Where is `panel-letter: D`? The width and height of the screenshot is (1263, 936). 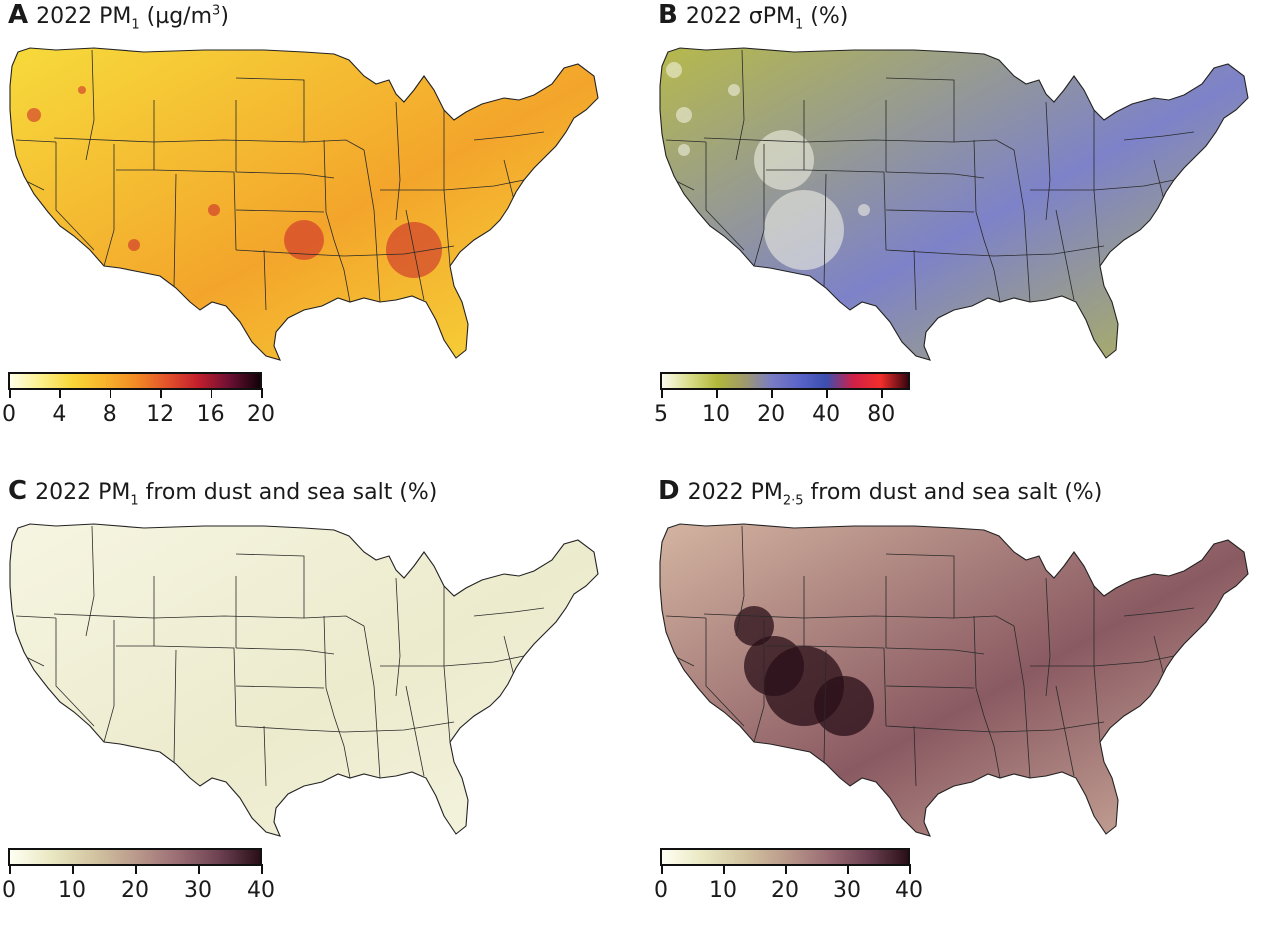 panel-letter: D is located at coordinates (669, 491).